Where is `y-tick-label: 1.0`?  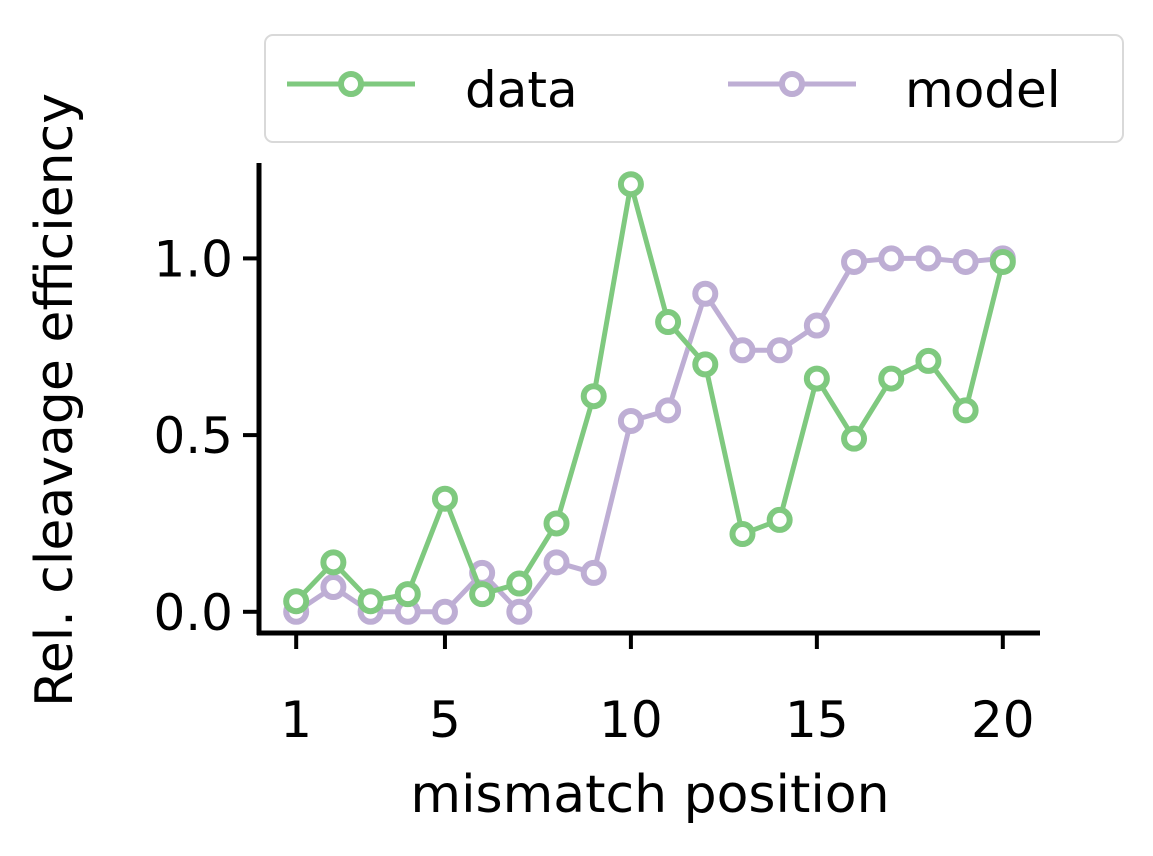 y-tick-label: 1.0 is located at coordinates (193, 259).